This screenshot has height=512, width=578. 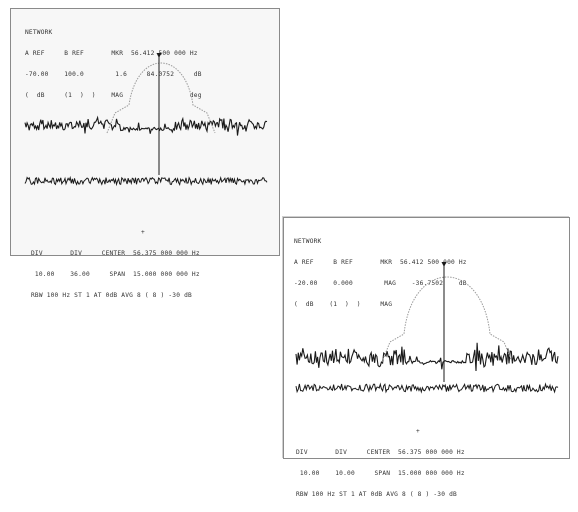 I want to click on screen-a-div-span: 10.00 36.00 SPAN 15.000 000 000 Hz, so click(x=115, y=274).